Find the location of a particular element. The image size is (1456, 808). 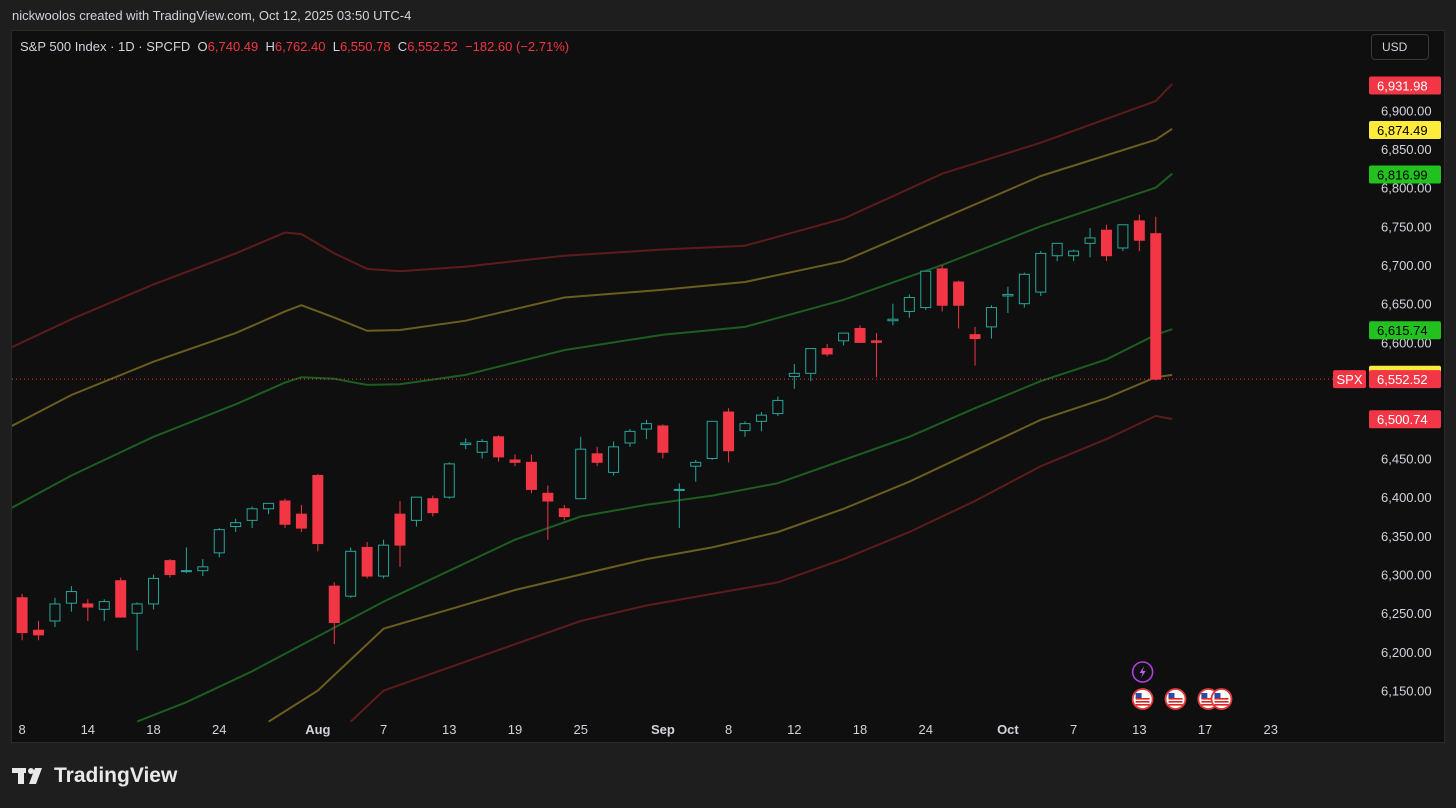

low-label: L is located at coordinates (336, 46).